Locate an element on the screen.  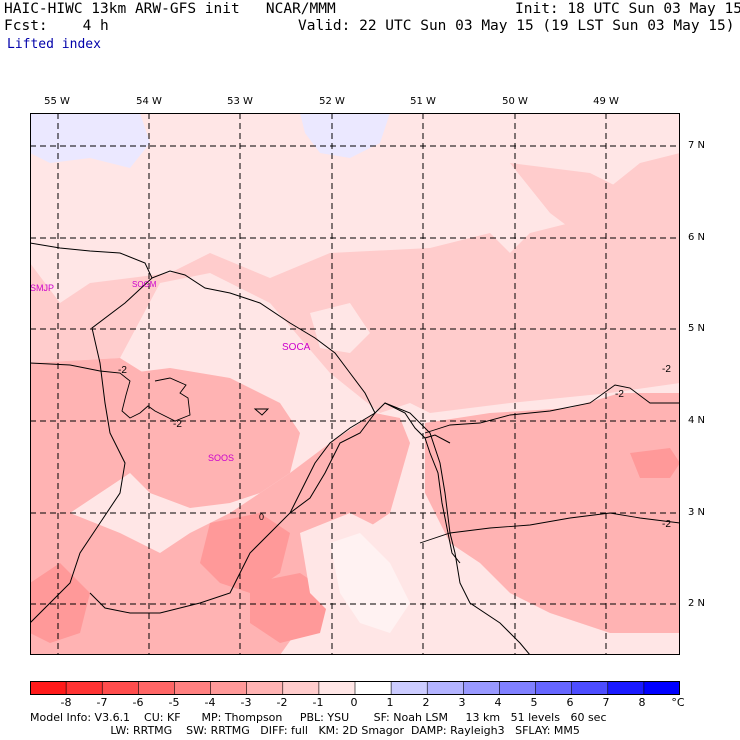
shade-pale-south-core is located at coordinates (370, 583).